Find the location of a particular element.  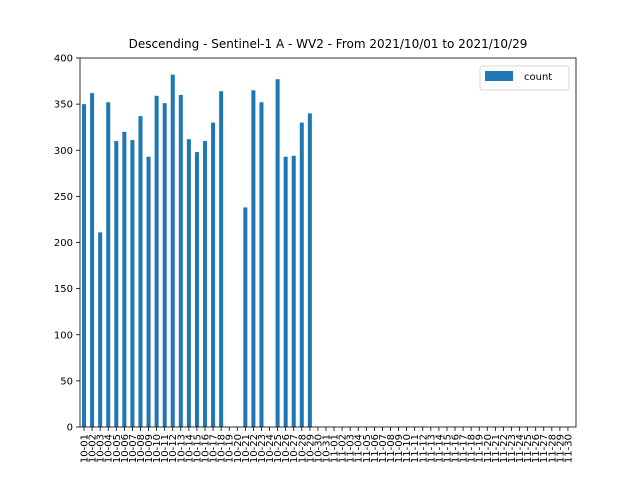

x-tick-label: 11-23 is located at coordinates (512, 448).